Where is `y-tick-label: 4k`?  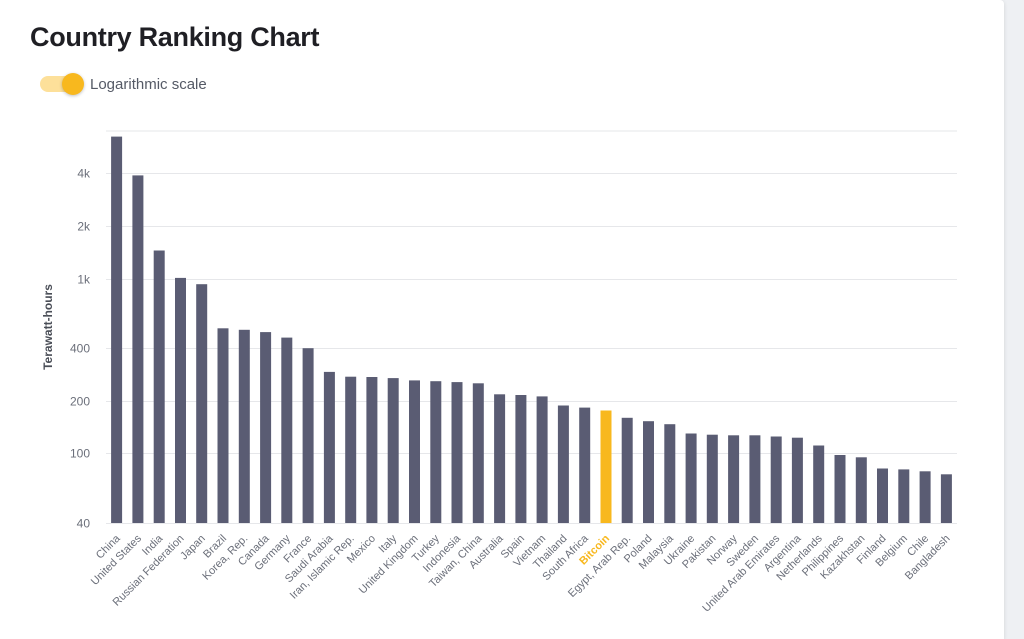 y-tick-label: 4k is located at coordinates (84, 174).